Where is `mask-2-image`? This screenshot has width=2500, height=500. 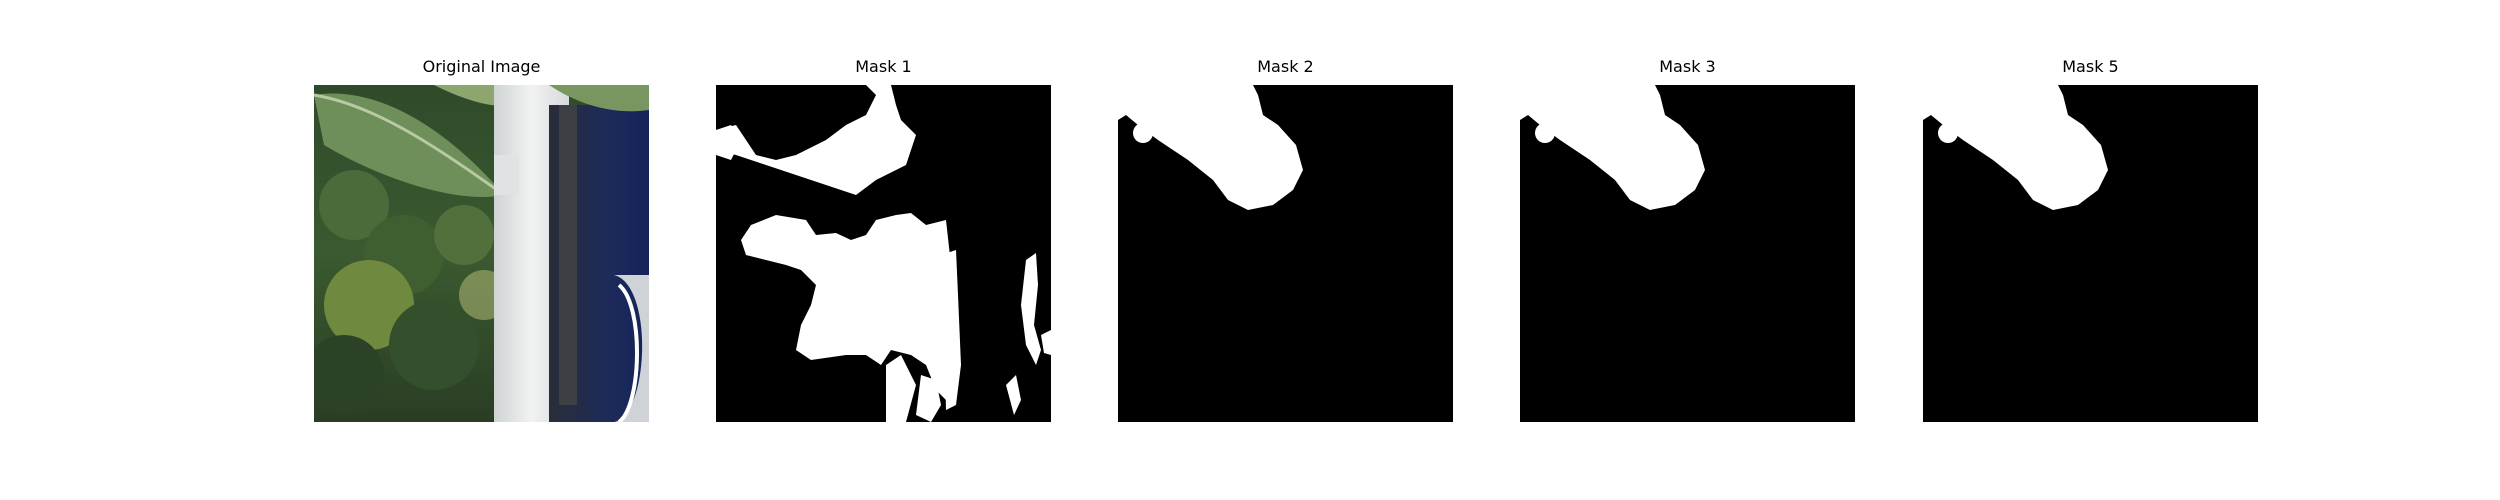 mask-2-image is located at coordinates (1285, 253).